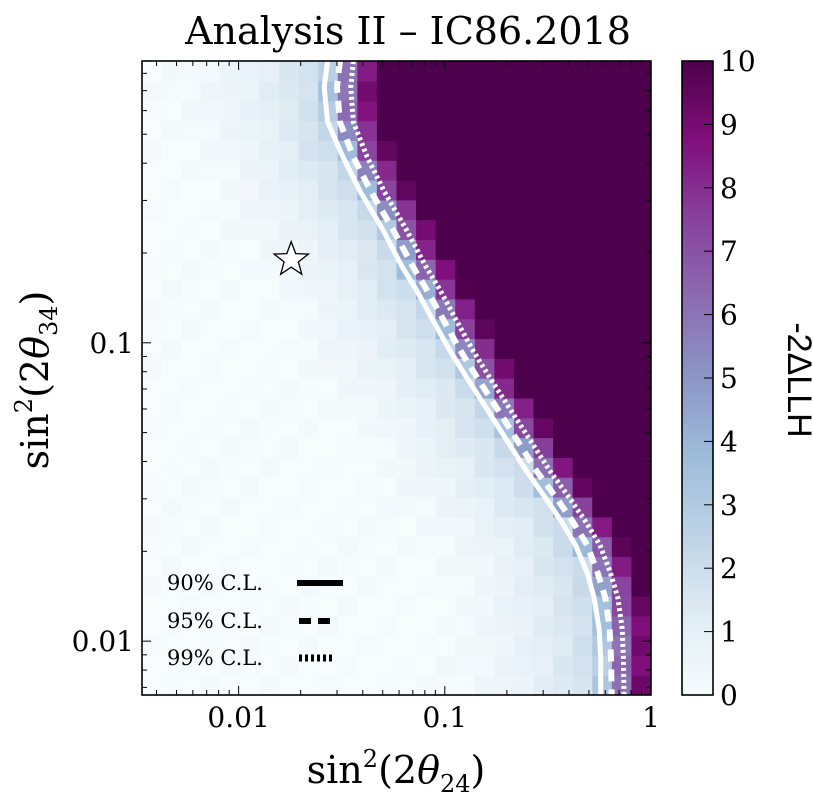 The height and width of the screenshot is (811, 813). I want to click on x-tick-label: 0.1, so click(445, 717).